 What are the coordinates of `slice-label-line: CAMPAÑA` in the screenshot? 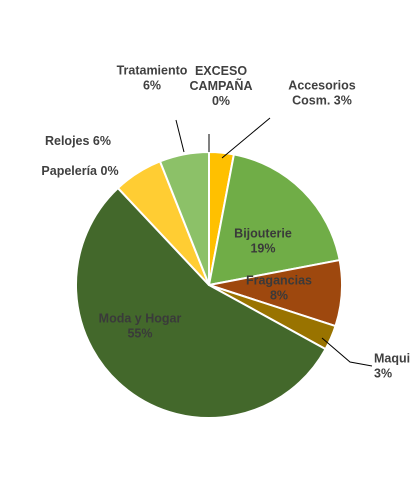 It's located at (221, 85).